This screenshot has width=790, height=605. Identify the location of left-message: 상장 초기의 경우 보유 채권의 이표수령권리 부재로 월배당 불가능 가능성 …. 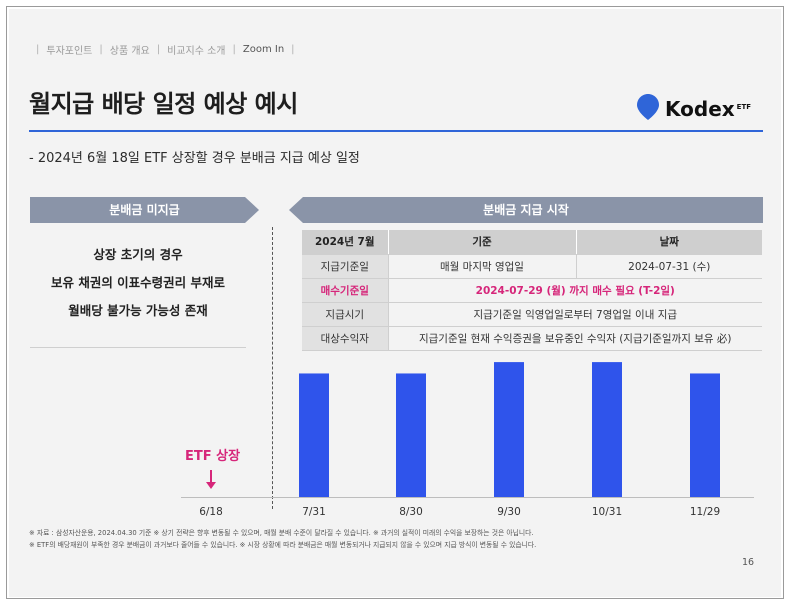
(138, 283).